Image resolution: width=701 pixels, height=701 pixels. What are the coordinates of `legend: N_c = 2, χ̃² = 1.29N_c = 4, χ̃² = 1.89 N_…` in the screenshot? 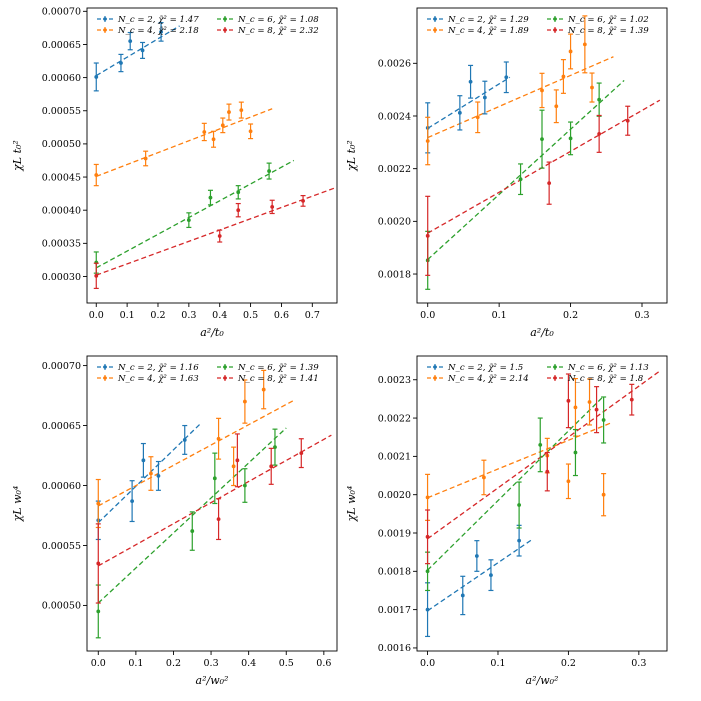 It's located at (538, 25).